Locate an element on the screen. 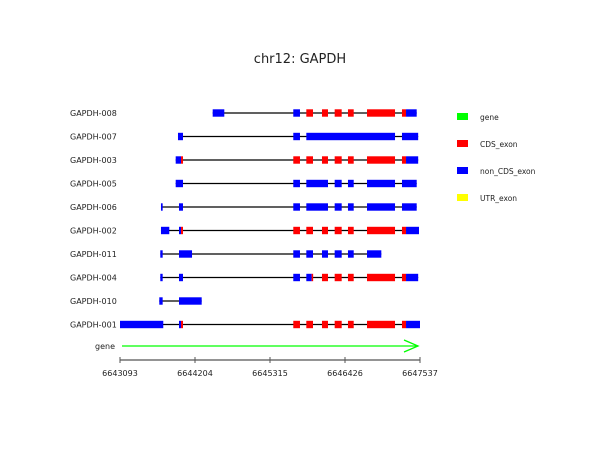 Image resolution: width=600 pixels, height=450 pixels. transcript-label: GAPDH-011 is located at coordinates (93, 254).